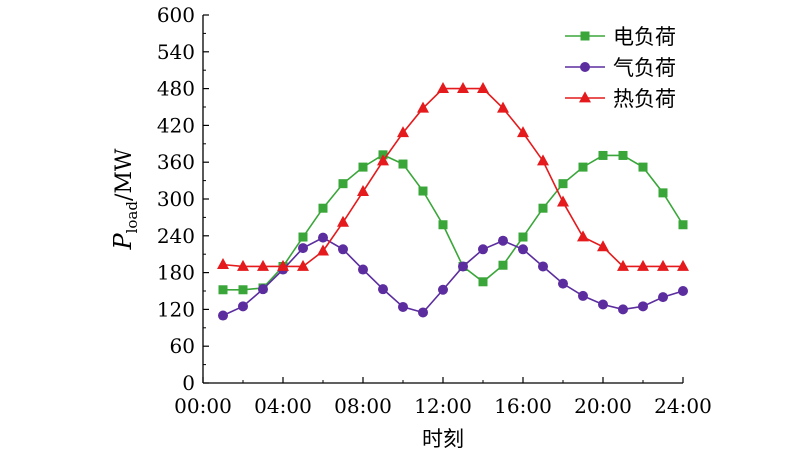  What do you see at coordinates (523, 406) in the screenshot?
I see `x-tick-label: 16:00` at bounding box center [523, 406].